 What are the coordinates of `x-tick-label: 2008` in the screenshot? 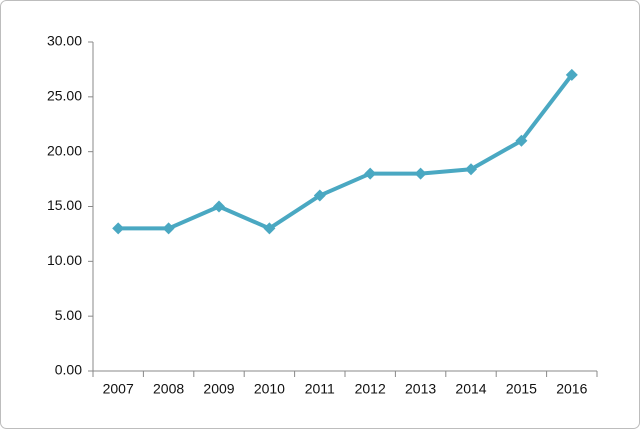 It's located at (168, 389).